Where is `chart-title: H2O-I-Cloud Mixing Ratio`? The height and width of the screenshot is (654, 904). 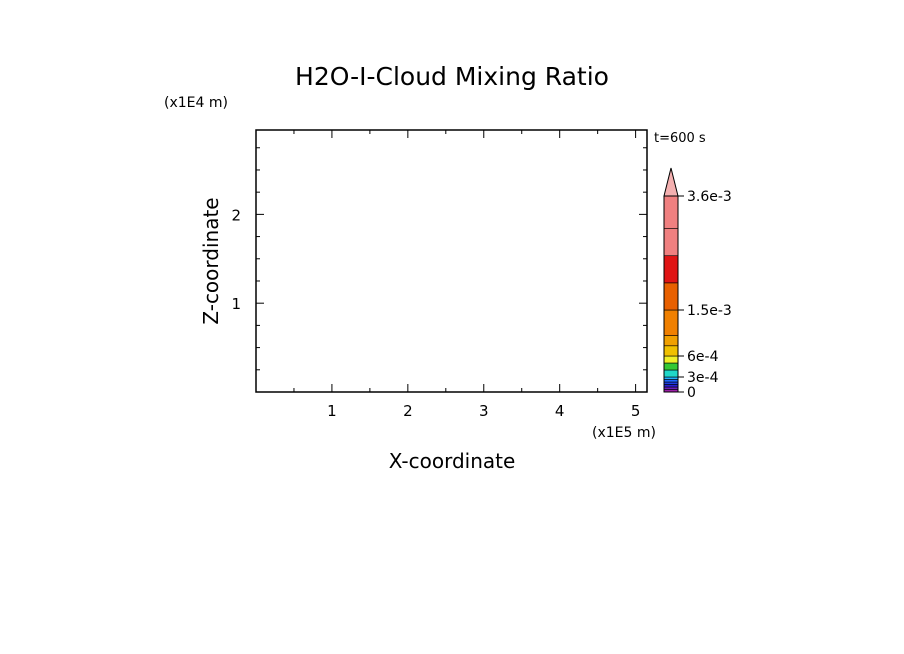
chart-title: H2O-I-Cloud Mixing Ratio is located at coordinates (452, 76).